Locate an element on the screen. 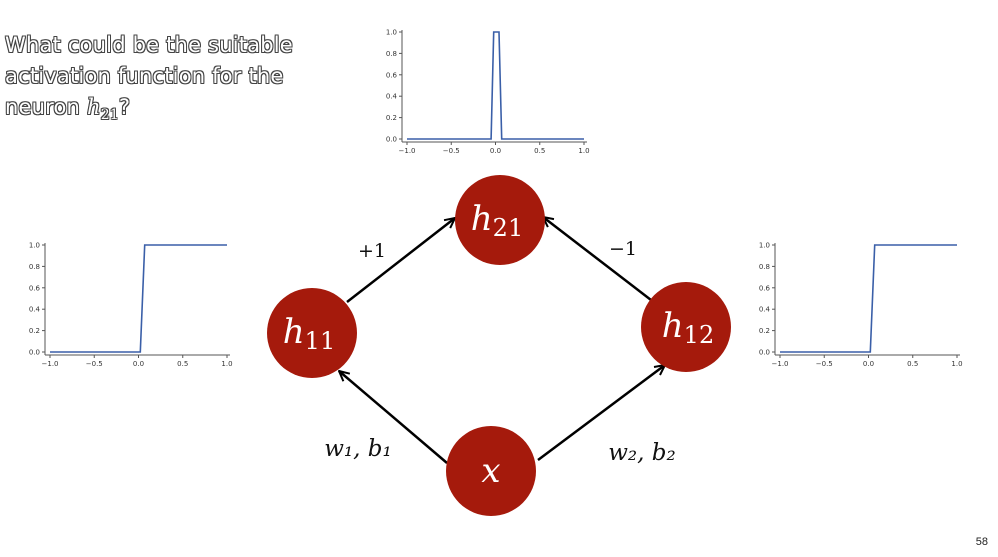  question-mark: ? is located at coordinates (124, 107).